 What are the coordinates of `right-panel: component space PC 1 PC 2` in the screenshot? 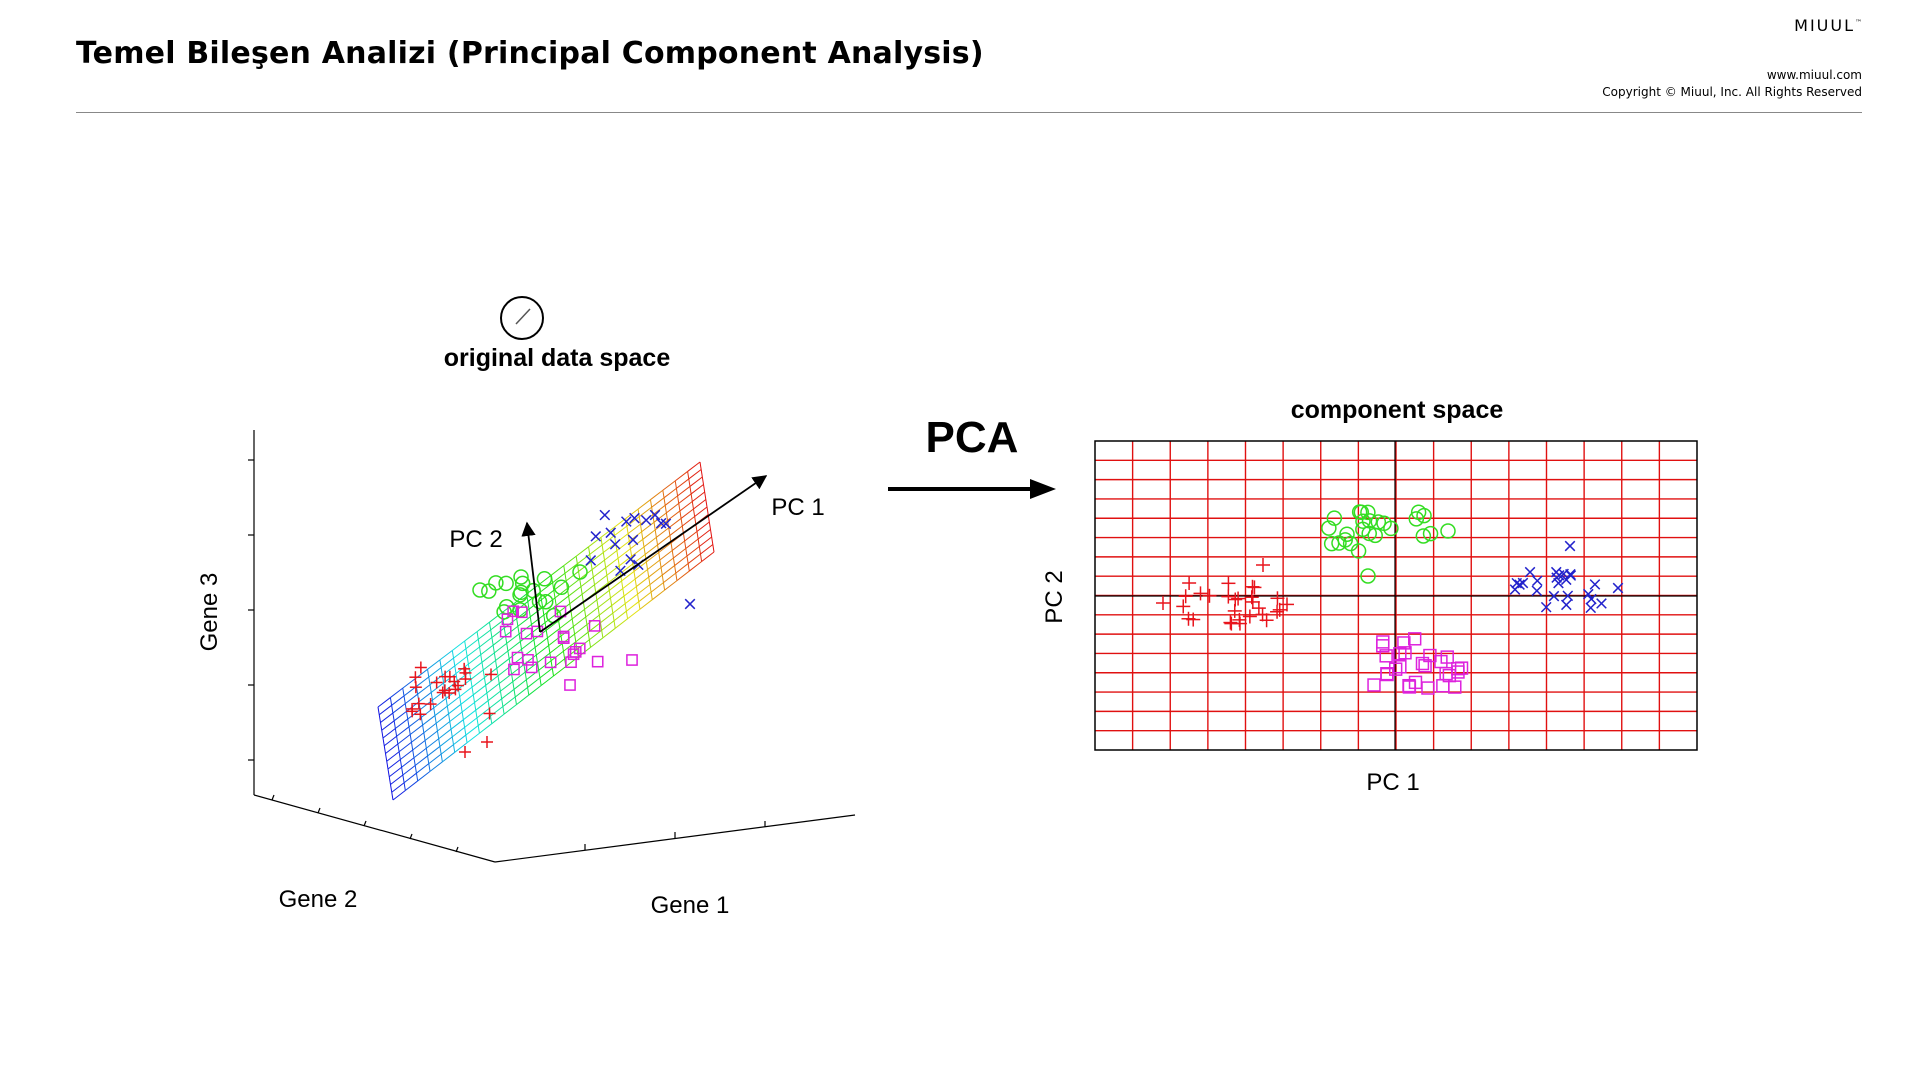 It's located at (1369, 596).